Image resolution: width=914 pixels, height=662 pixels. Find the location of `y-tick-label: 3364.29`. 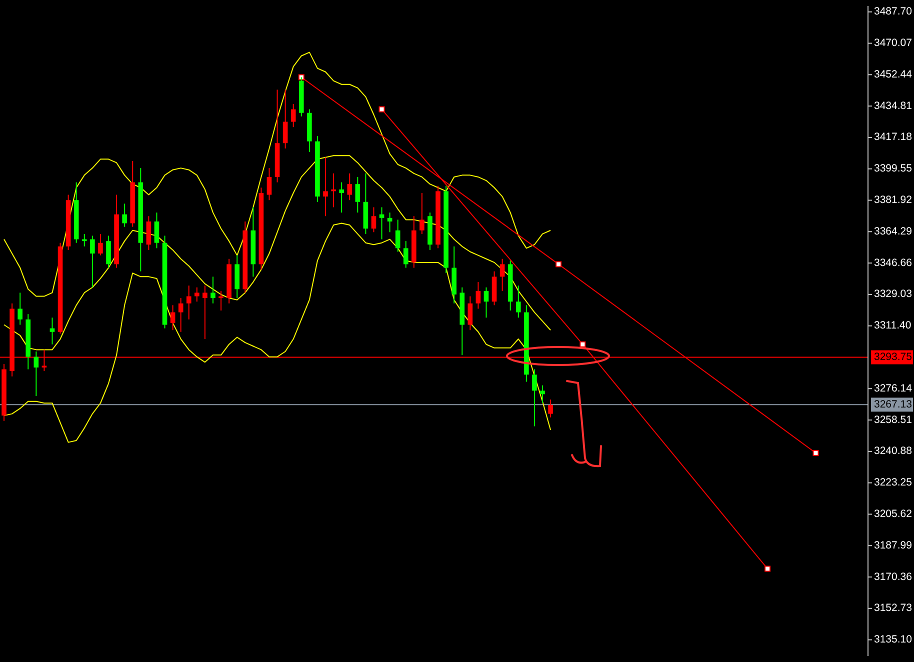

y-tick-label: 3364.29 is located at coordinates (893, 231).